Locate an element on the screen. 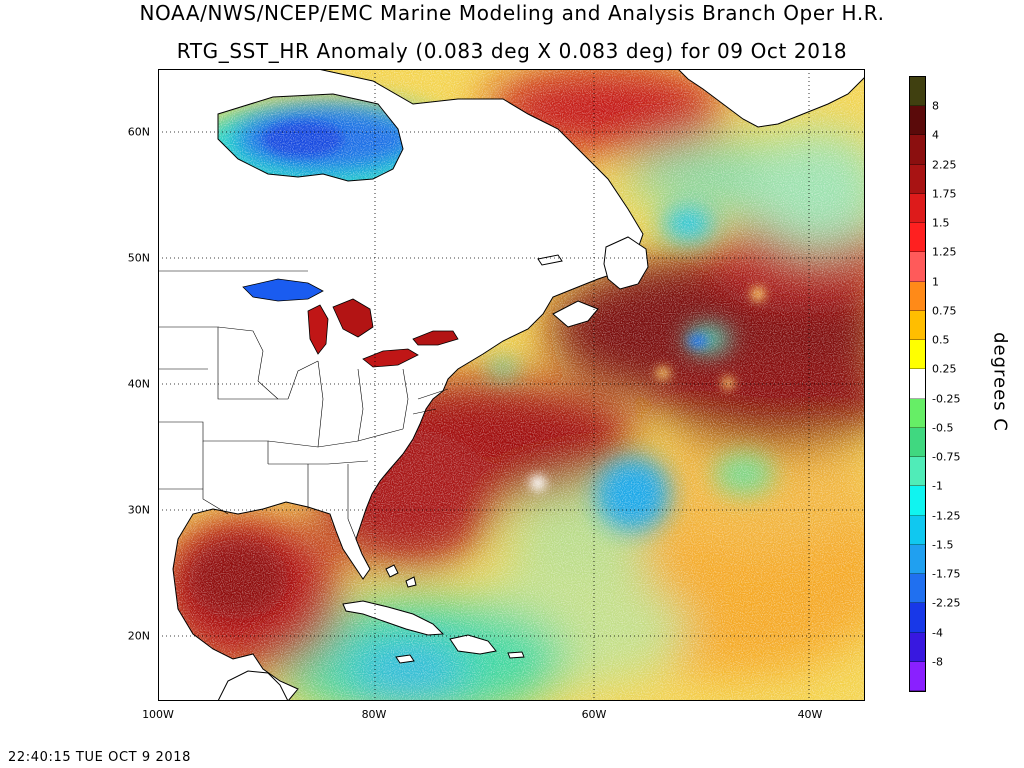 This screenshot has width=1024, height=768. colorbar-tick-label: 0.75 is located at coordinates (944, 311).